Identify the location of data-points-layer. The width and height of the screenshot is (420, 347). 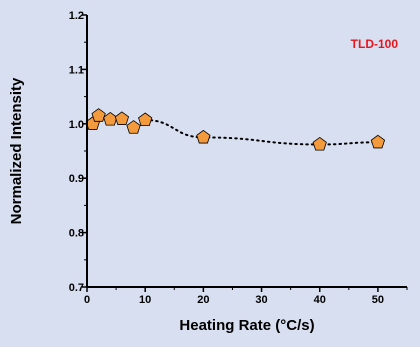
(235, 129).